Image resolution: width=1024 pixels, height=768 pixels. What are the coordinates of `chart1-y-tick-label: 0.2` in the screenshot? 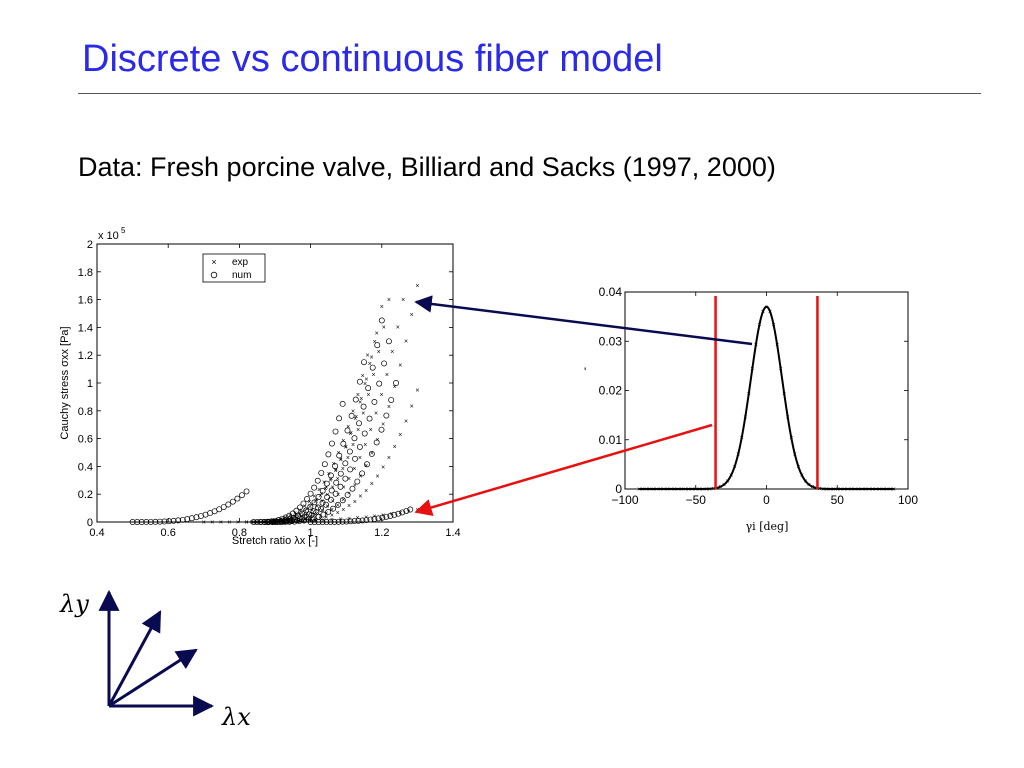 It's located at (85, 495).